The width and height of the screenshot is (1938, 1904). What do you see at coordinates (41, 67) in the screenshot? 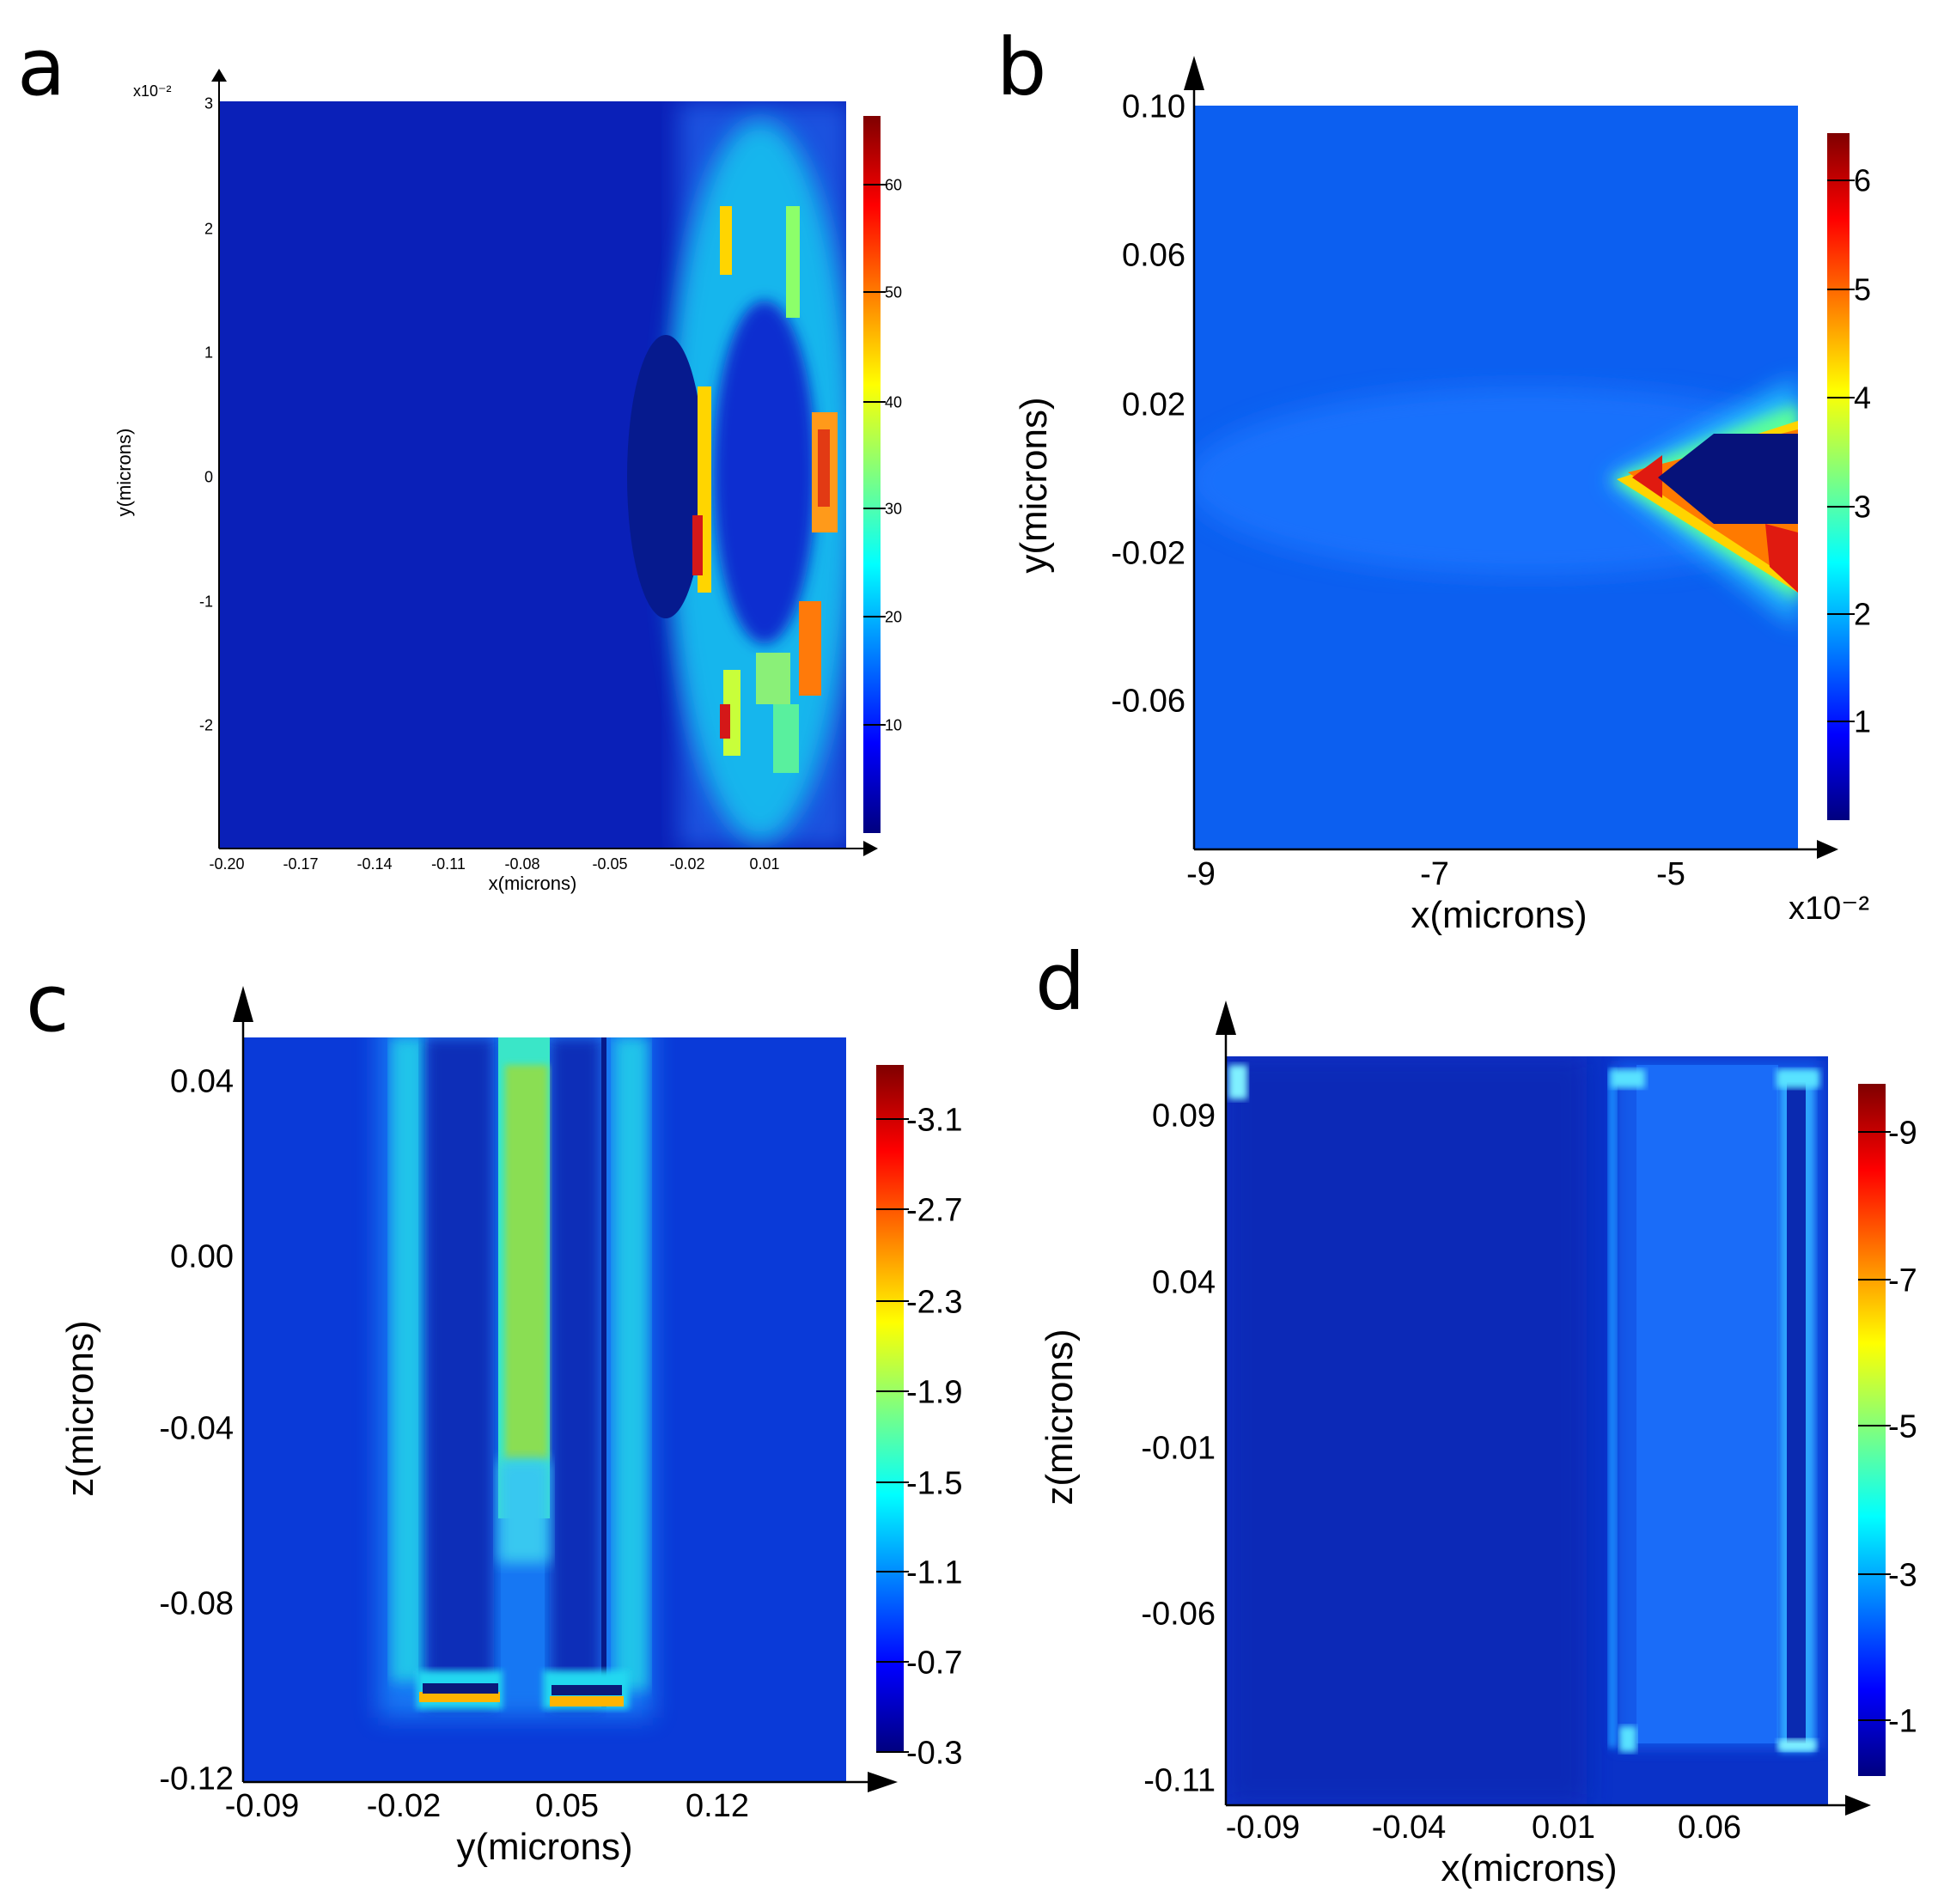
I see `panel-label-a: a` at bounding box center [41, 67].